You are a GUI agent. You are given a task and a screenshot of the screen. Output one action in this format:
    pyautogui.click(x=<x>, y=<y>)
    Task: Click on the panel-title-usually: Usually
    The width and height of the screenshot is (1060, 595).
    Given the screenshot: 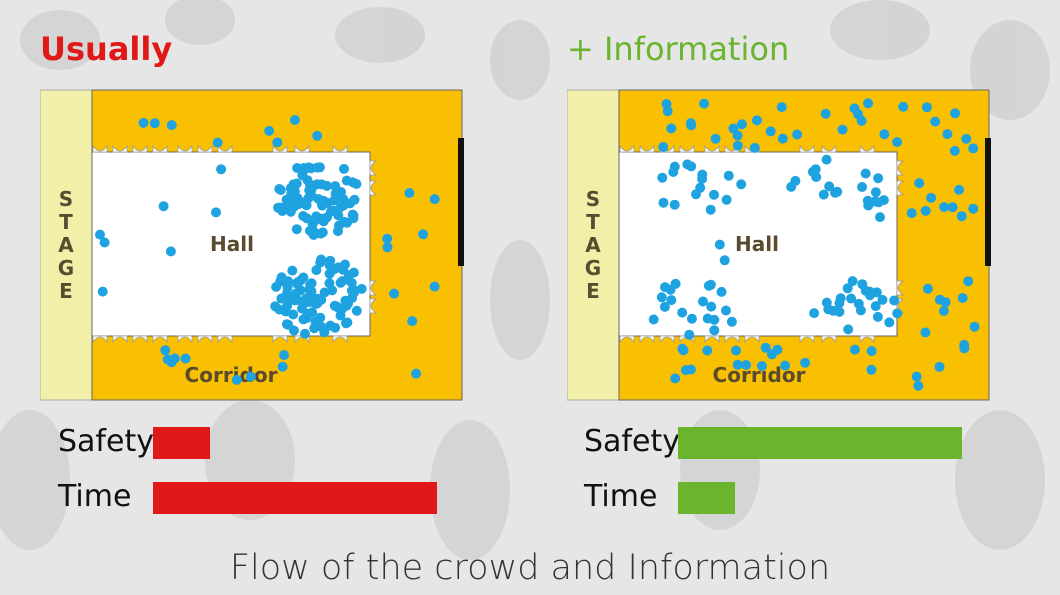 What is the action you would take?
    pyautogui.click(x=106, y=49)
    